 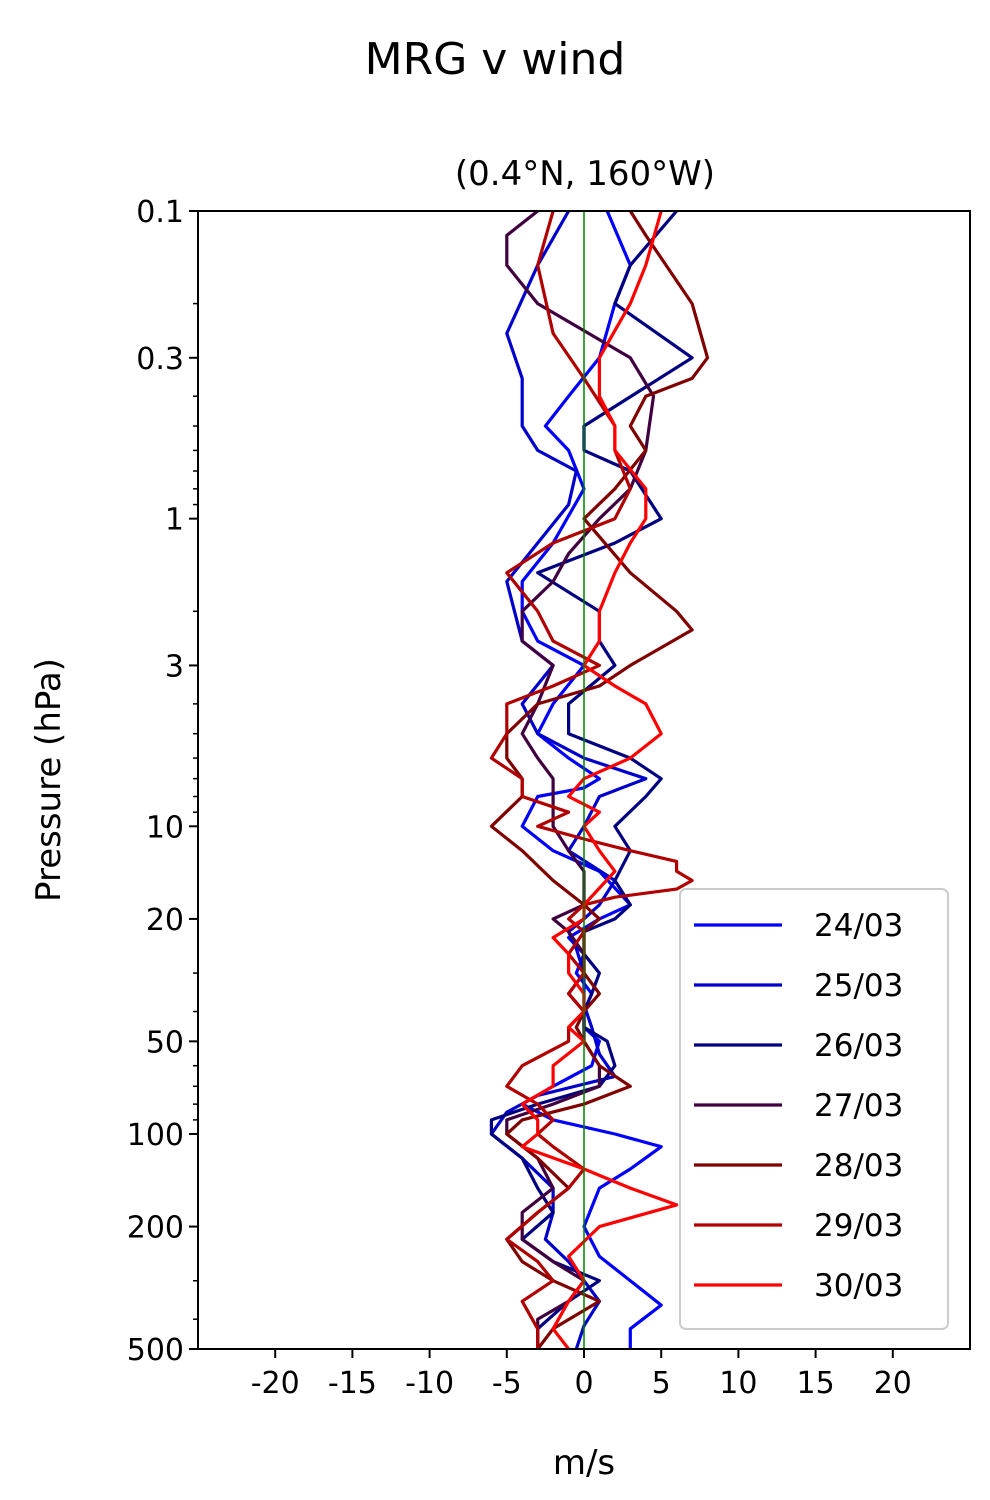 What do you see at coordinates (893, 1383) in the screenshot?
I see `x-tick-label: 20` at bounding box center [893, 1383].